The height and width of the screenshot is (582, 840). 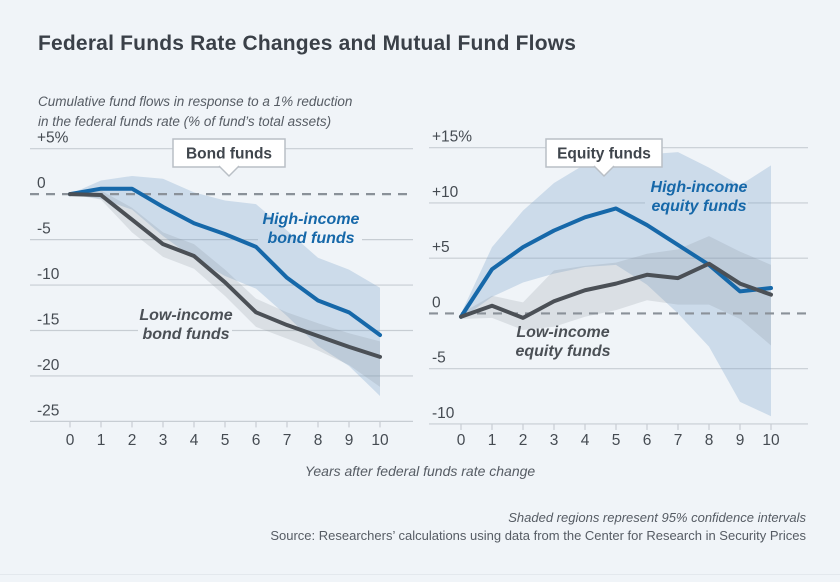 I want to click on y-tick-label: -15, so click(x=48, y=320).